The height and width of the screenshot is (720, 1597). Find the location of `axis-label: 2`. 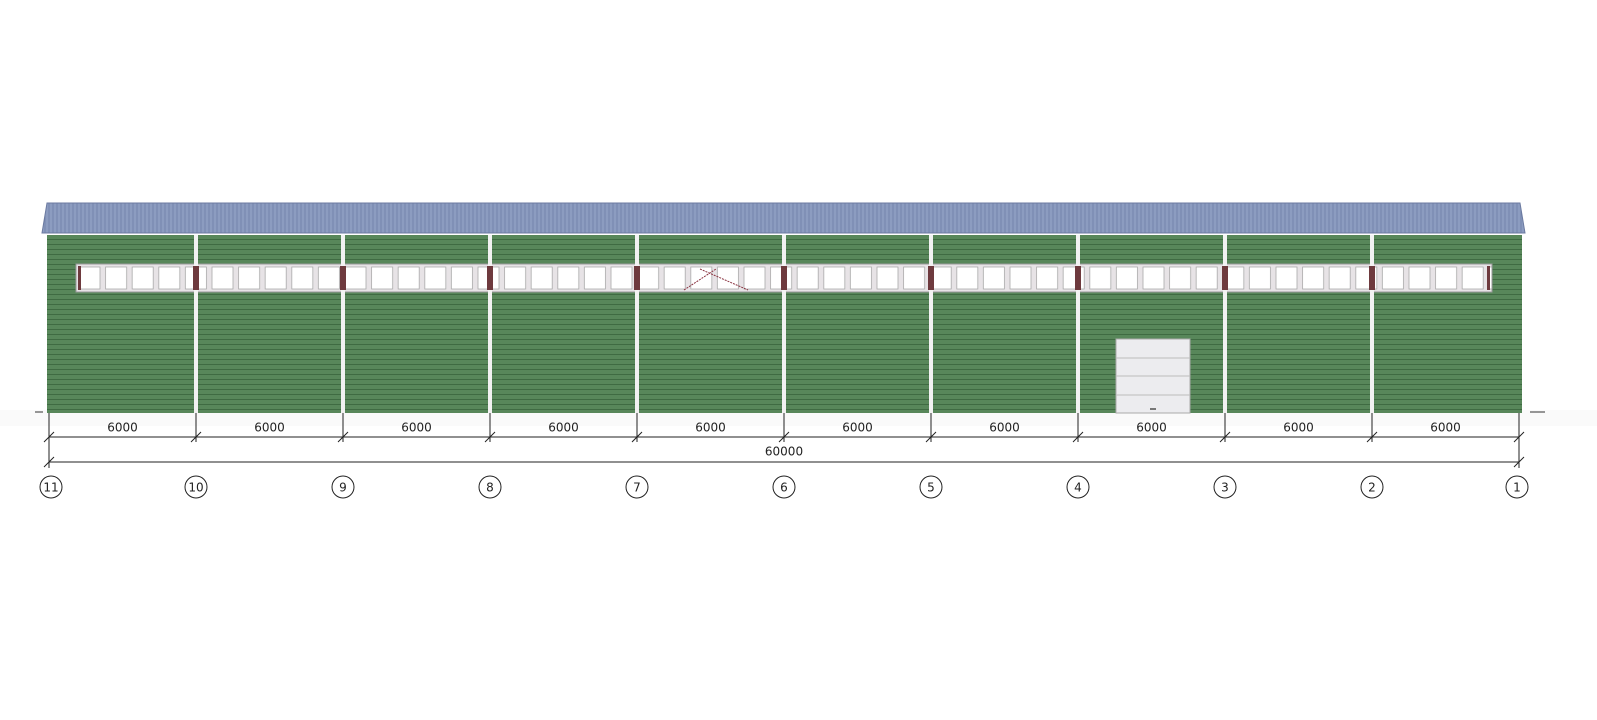

axis-label: 2 is located at coordinates (1372, 488).